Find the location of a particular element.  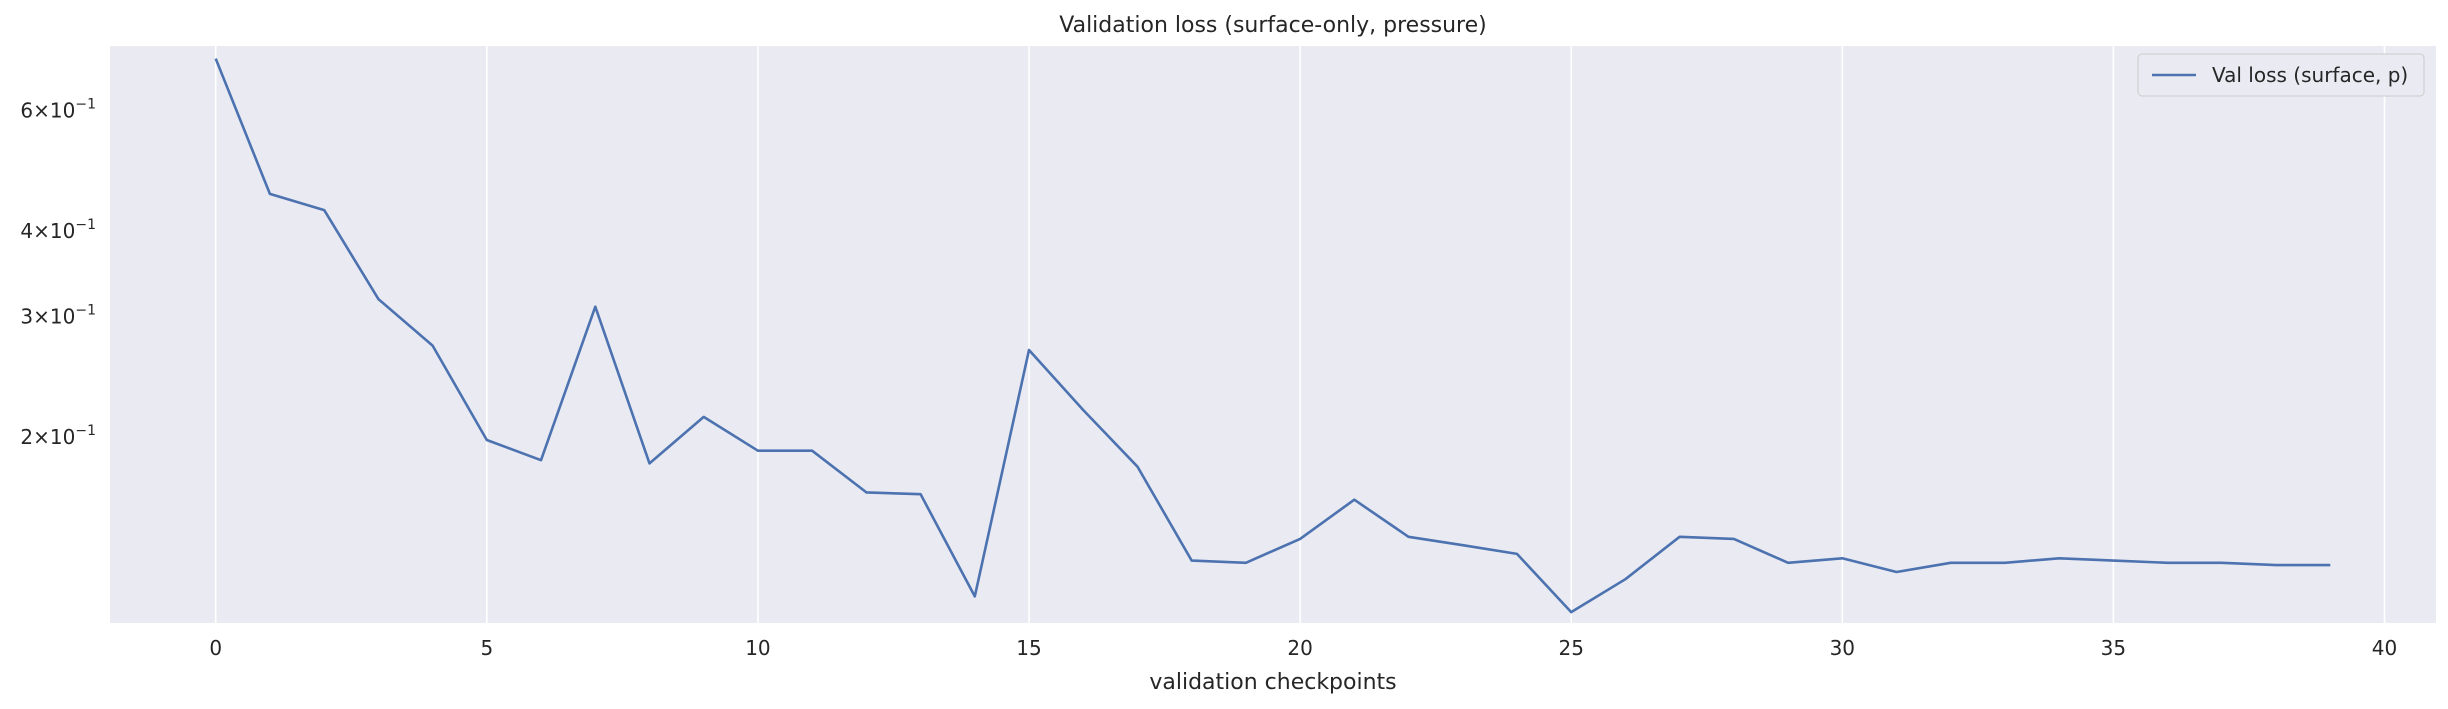

x-tick-label: 10 is located at coordinates (757, 648).